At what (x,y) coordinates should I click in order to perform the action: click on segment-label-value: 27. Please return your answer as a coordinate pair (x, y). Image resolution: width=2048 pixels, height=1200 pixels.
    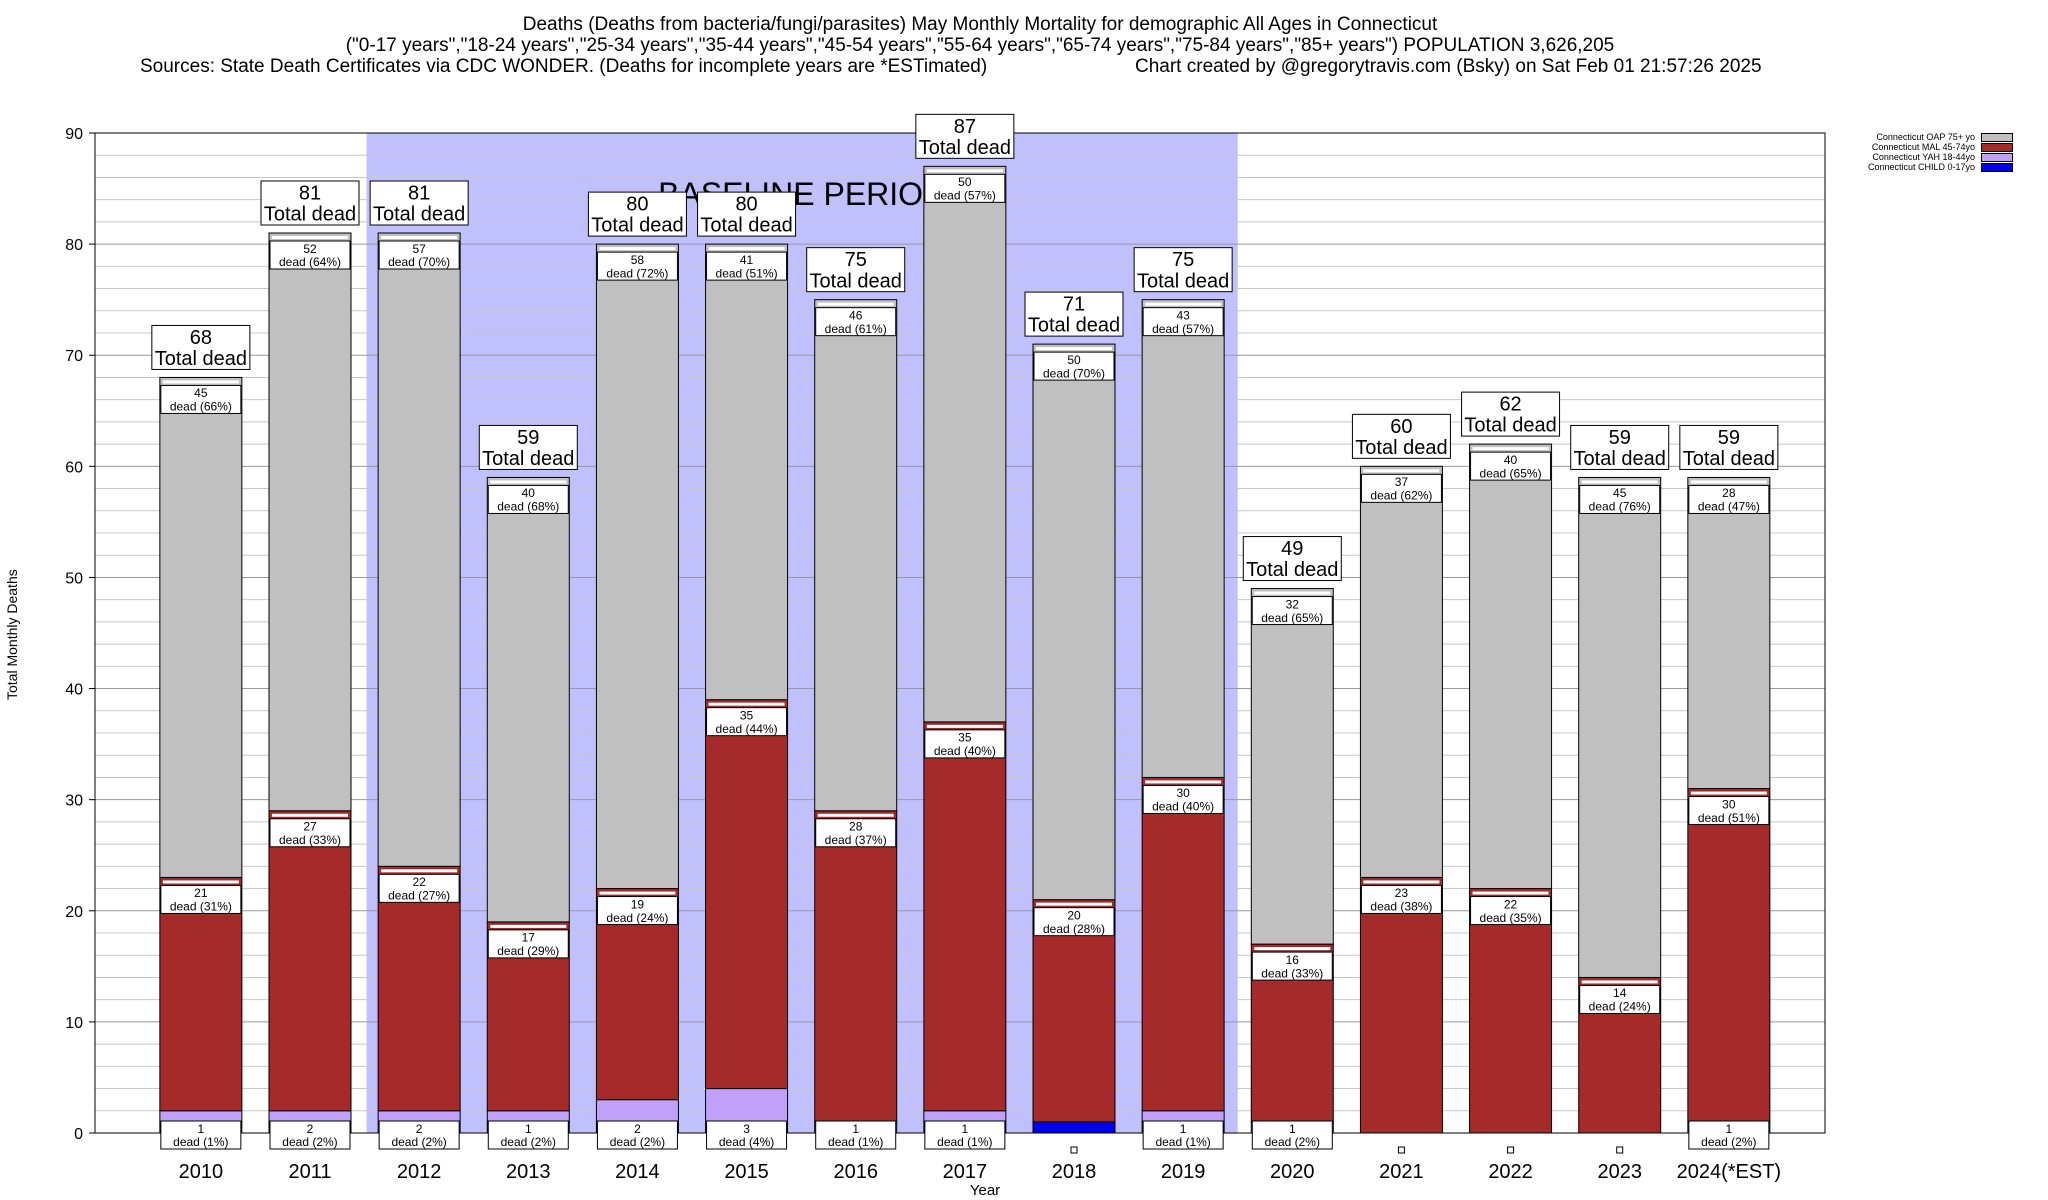
    Looking at the image, I should click on (310, 827).